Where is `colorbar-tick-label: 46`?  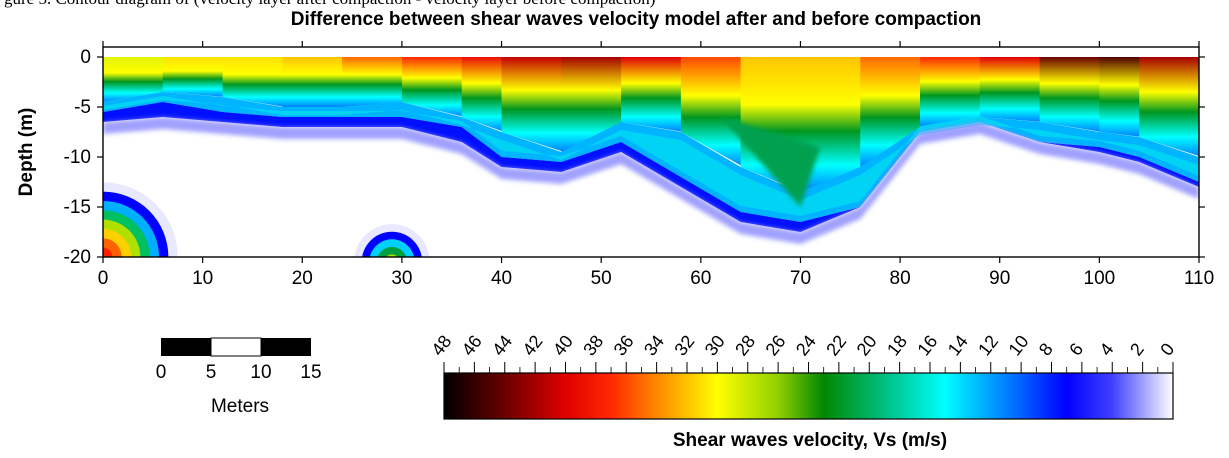 colorbar-tick-label: 46 is located at coordinates (472, 345).